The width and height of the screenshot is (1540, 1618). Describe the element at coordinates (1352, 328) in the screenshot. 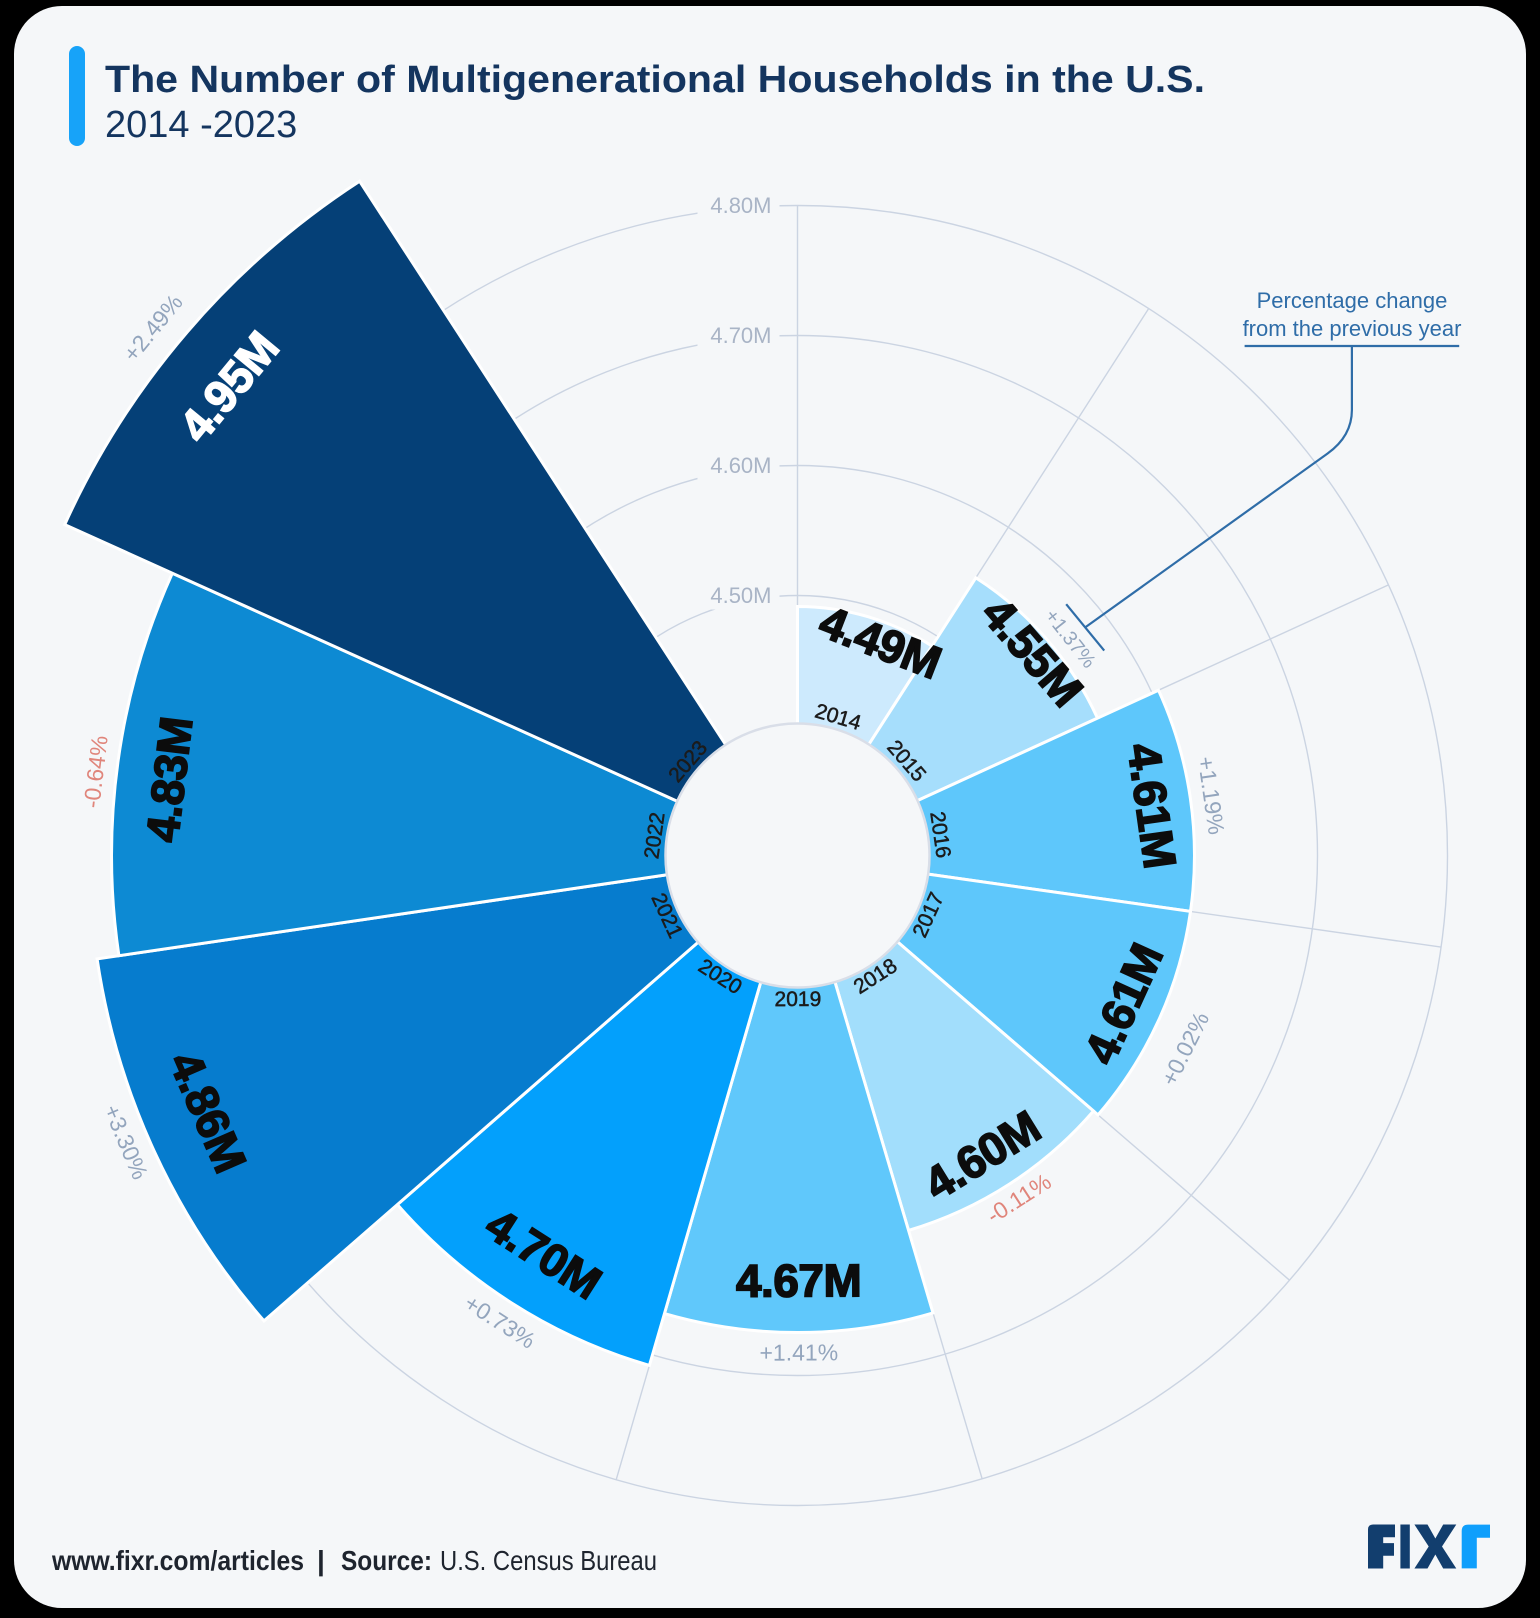

I see `svg-text: from the previous year` at that location.